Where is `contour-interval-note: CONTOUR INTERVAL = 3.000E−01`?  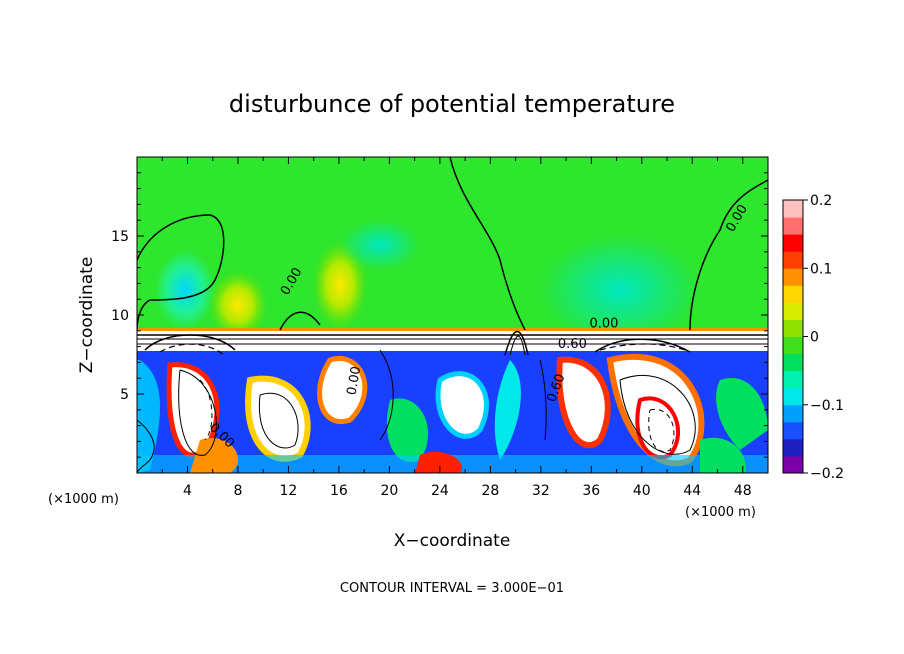 contour-interval-note: CONTOUR INTERVAL = 3.000E−01 is located at coordinates (452, 588).